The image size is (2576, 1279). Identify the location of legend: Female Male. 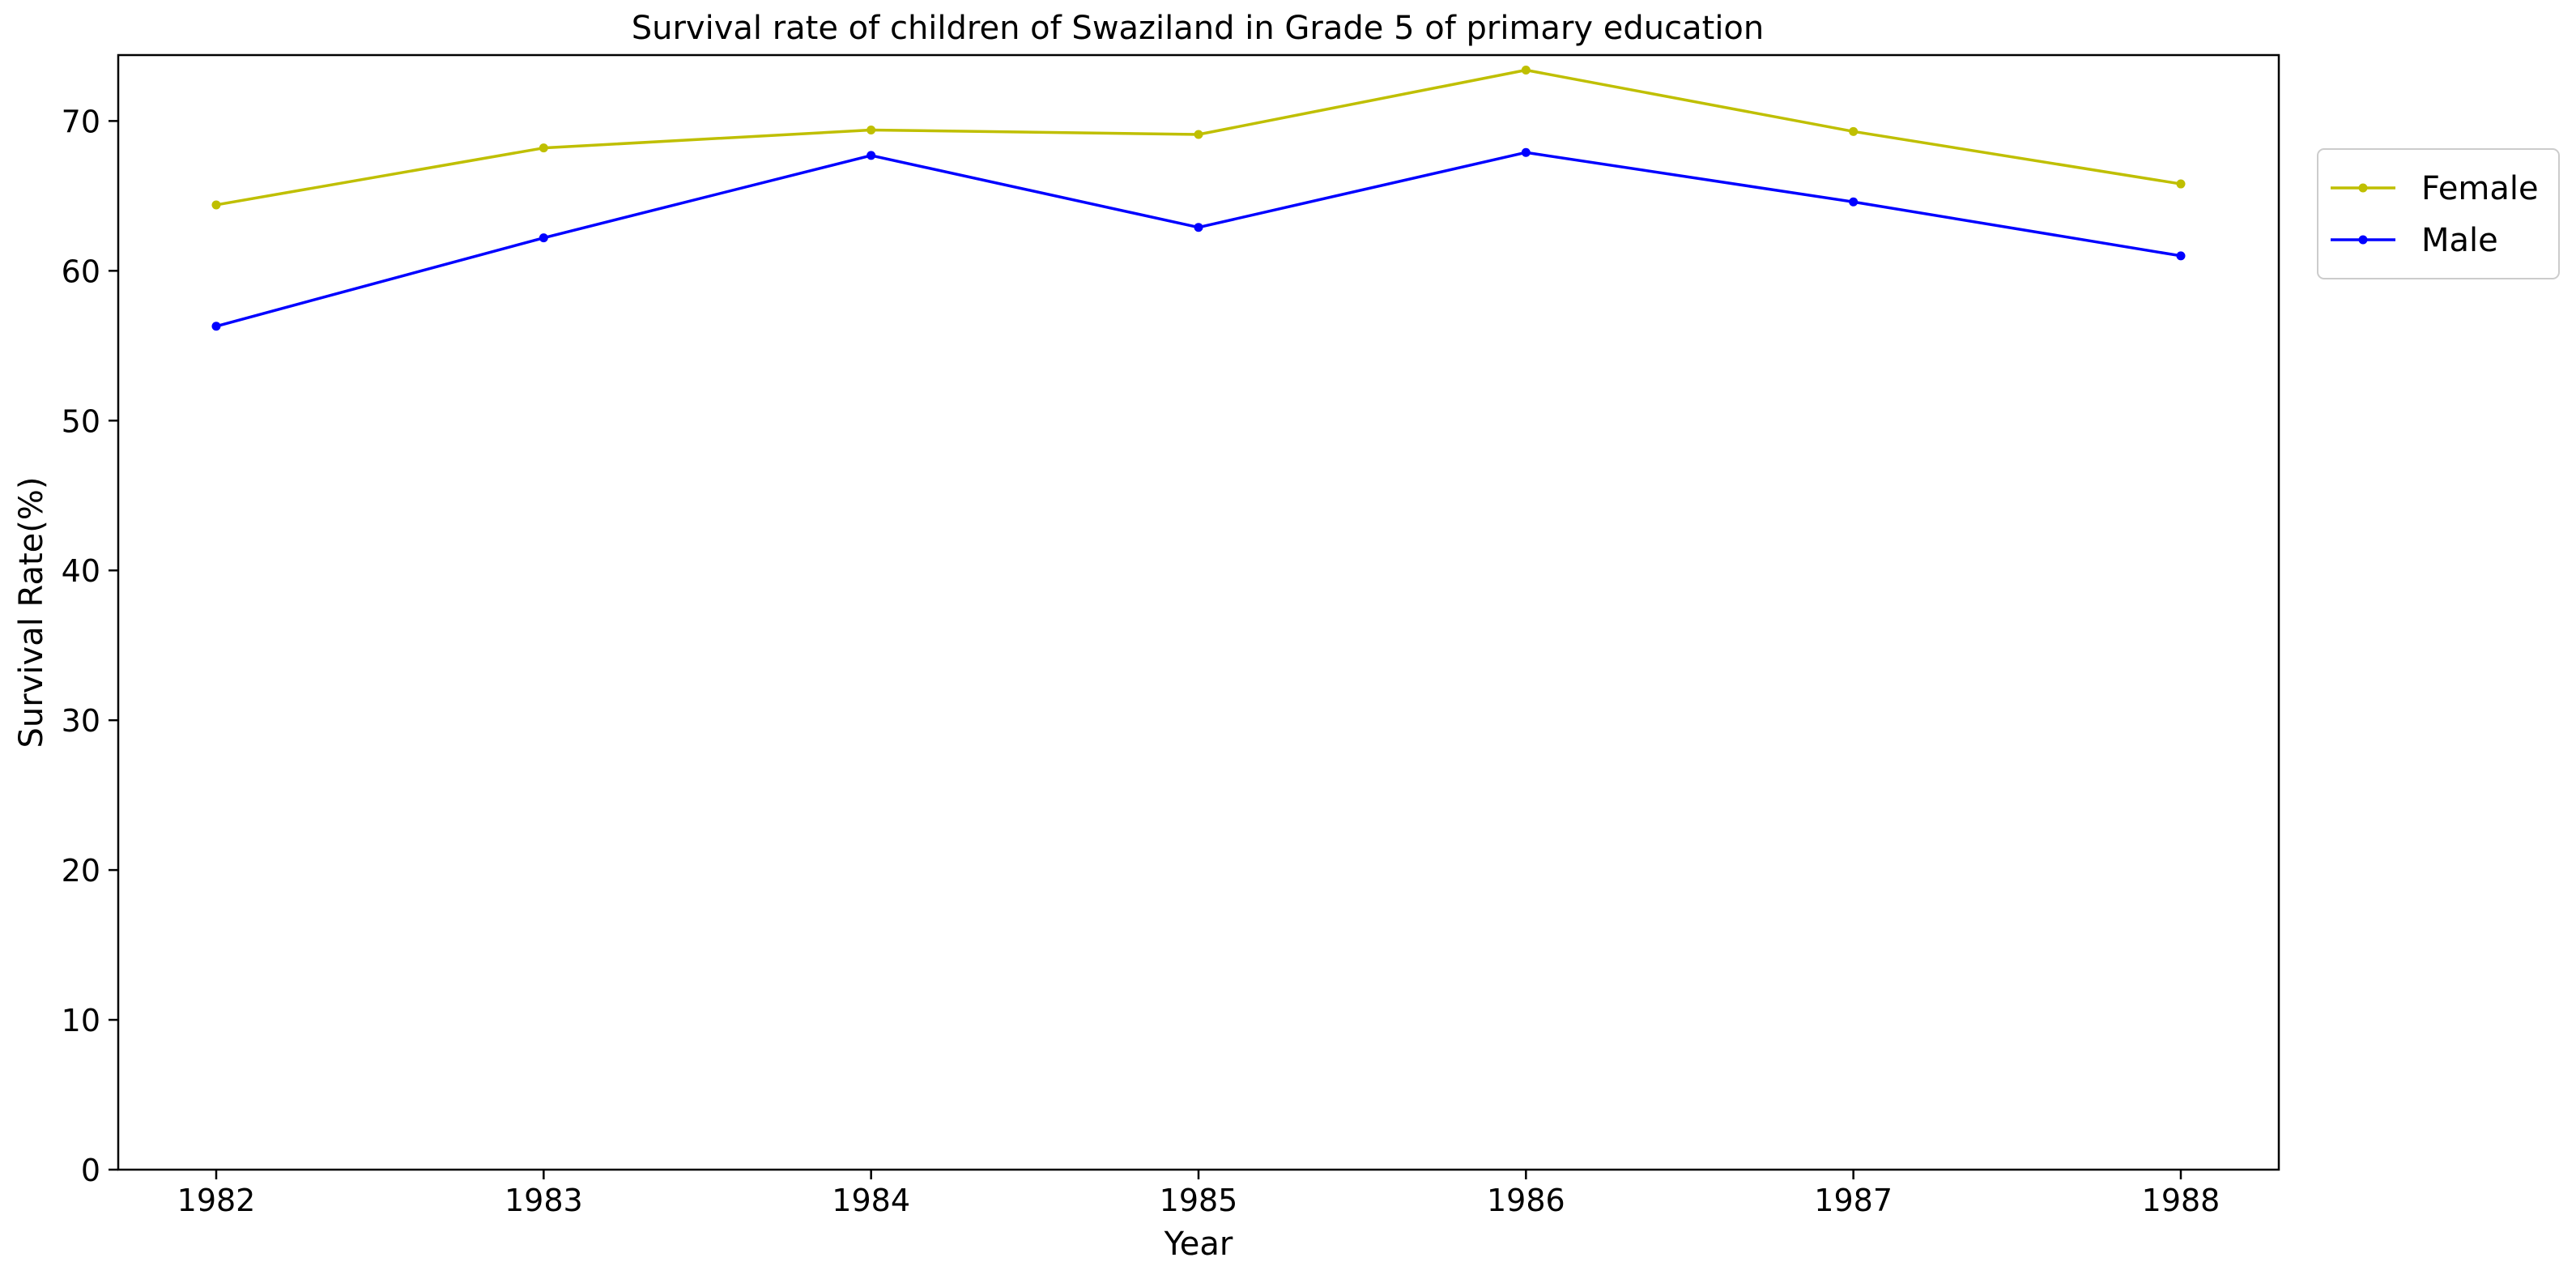
(2438, 213).